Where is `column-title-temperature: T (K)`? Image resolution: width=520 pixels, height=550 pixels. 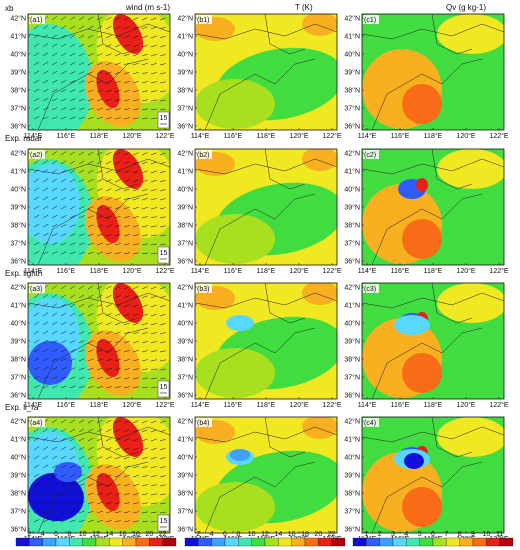 column-title-temperature: T (K) is located at coordinates (304, 7).